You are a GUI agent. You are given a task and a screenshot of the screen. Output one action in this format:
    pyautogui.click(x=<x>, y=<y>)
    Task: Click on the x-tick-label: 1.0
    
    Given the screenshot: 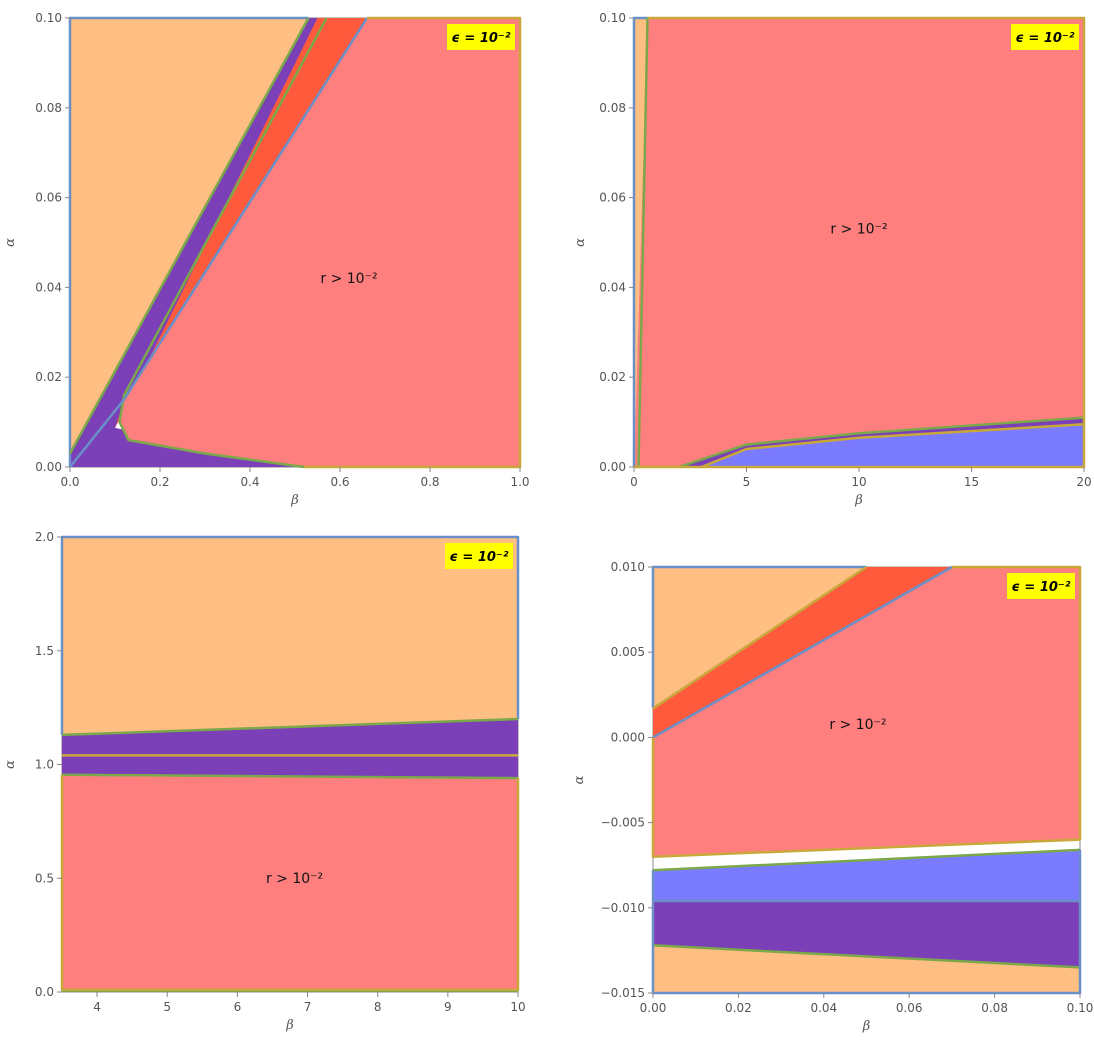 What is the action you would take?
    pyautogui.click(x=519, y=482)
    